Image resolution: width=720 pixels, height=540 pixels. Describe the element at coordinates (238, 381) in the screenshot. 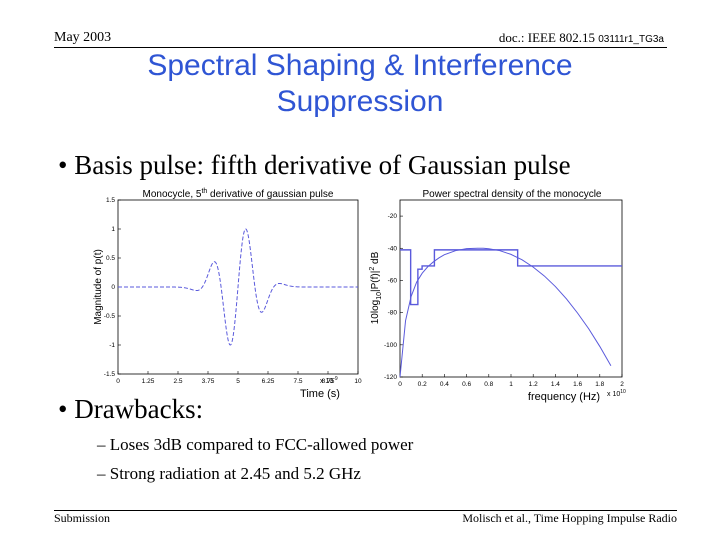

I see `chart1-xtick-label: 5` at that location.